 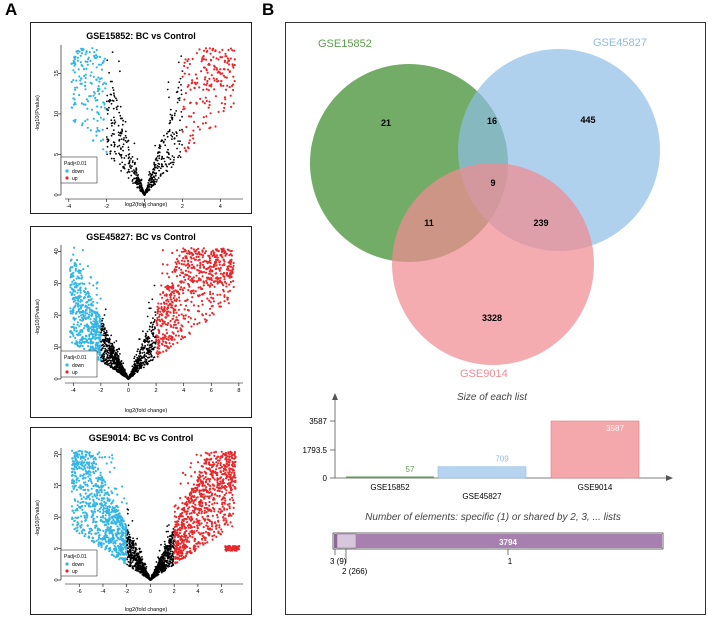 I want to click on legend-up-marker, so click(x=66, y=371).